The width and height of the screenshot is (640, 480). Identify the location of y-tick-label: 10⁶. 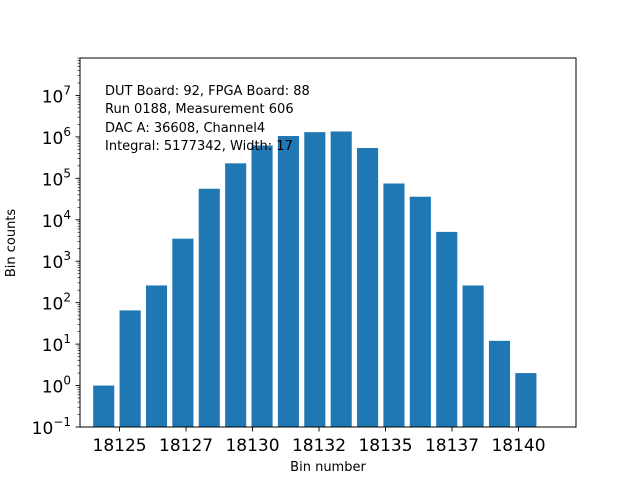
(56, 137).